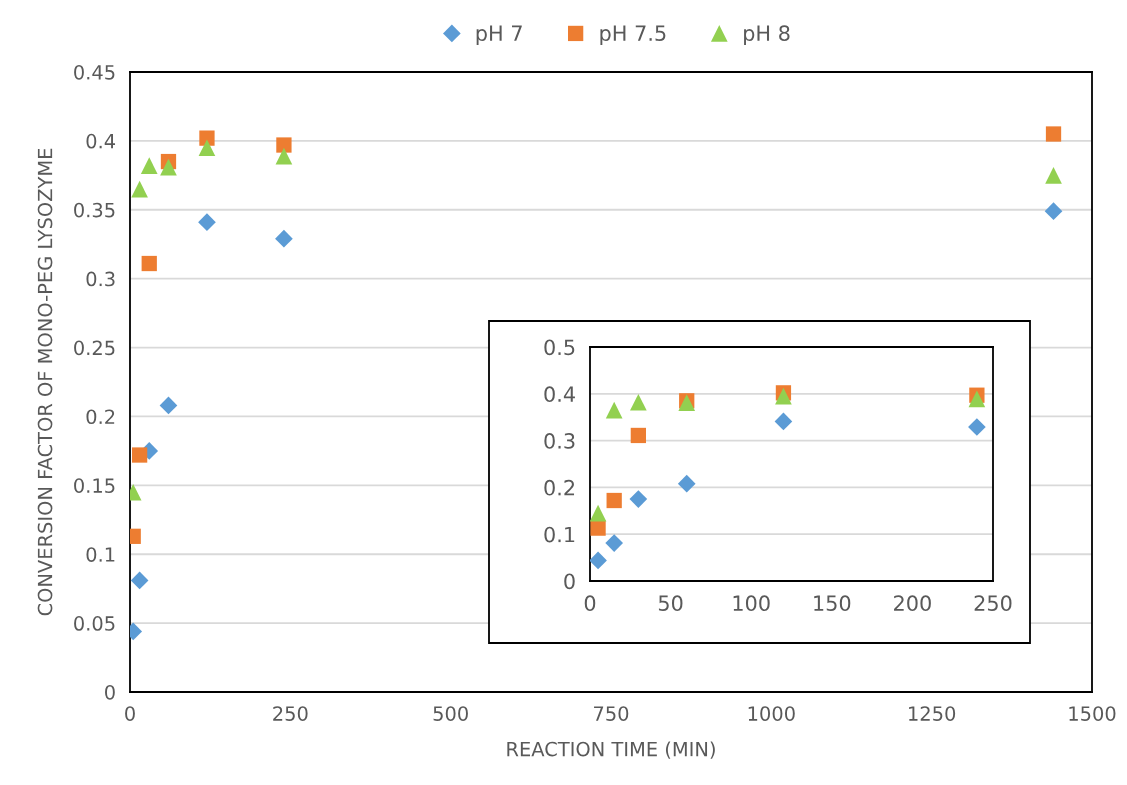 The width and height of the screenshot is (1127, 785). What do you see at coordinates (832, 603) in the screenshot?
I see `x-tick-label: 150` at bounding box center [832, 603].